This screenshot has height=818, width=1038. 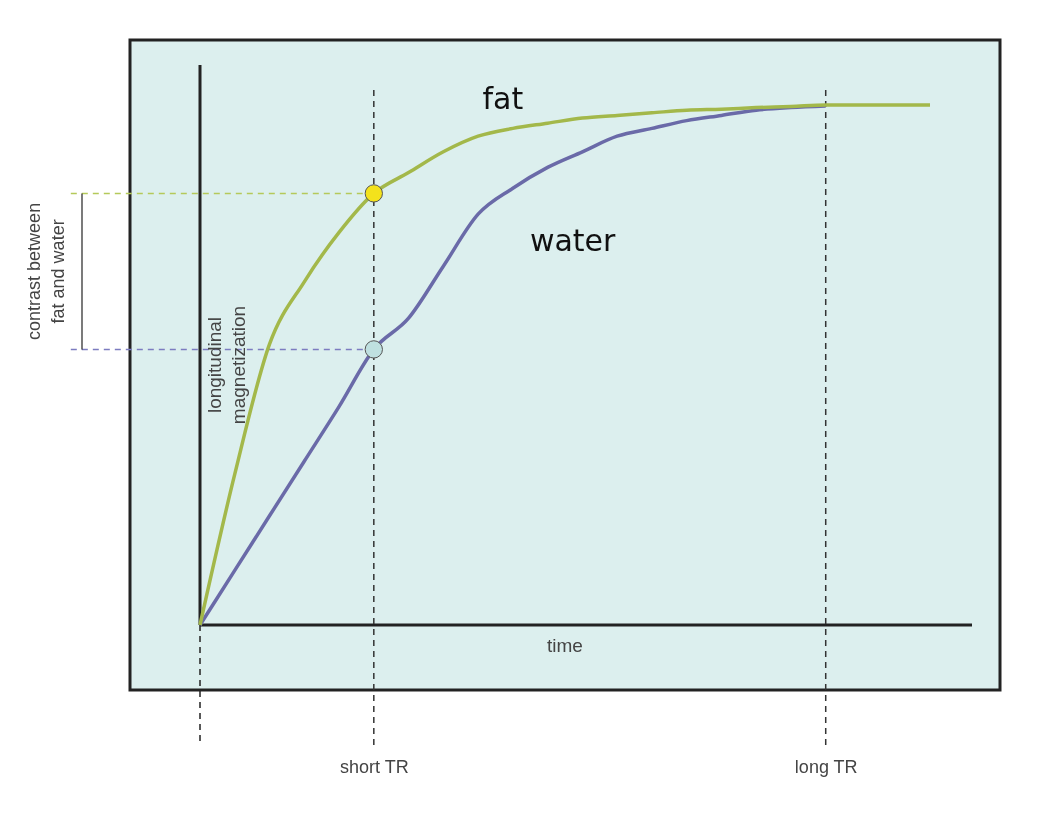 I want to click on x-tick-label: short TR, so click(x=374, y=766).